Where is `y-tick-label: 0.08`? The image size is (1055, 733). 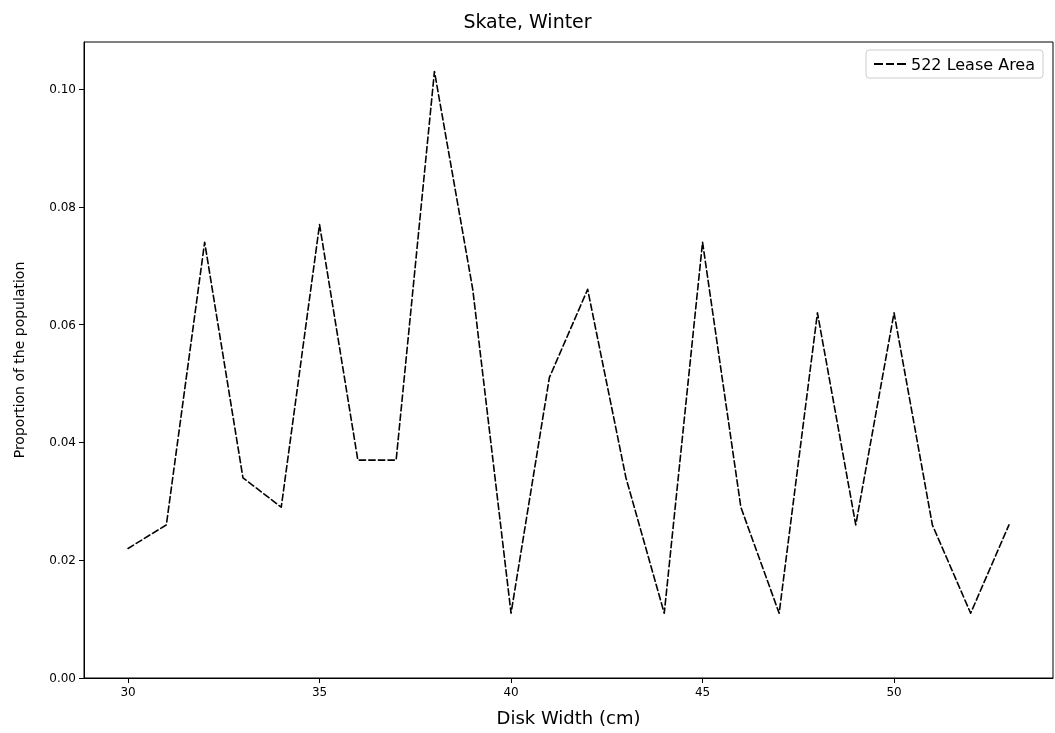 y-tick-label: 0.08 is located at coordinates (62, 206).